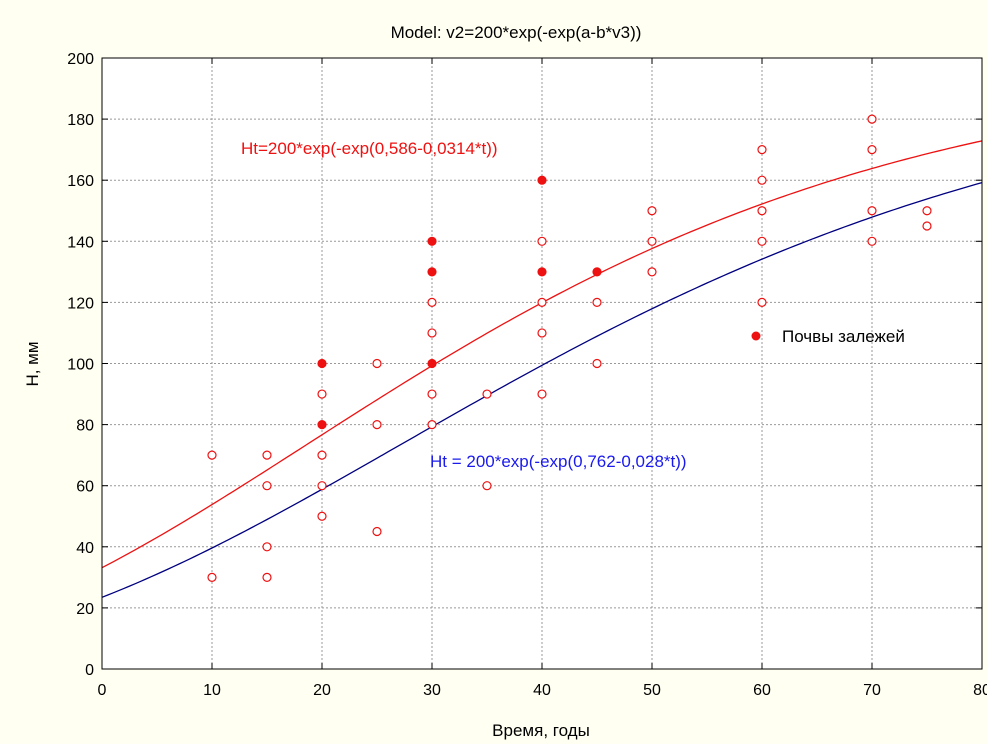 This screenshot has width=987, height=744. Describe the element at coordinates (85, 487) in the screenshot. I see `y-tick-label: 60` at that location.